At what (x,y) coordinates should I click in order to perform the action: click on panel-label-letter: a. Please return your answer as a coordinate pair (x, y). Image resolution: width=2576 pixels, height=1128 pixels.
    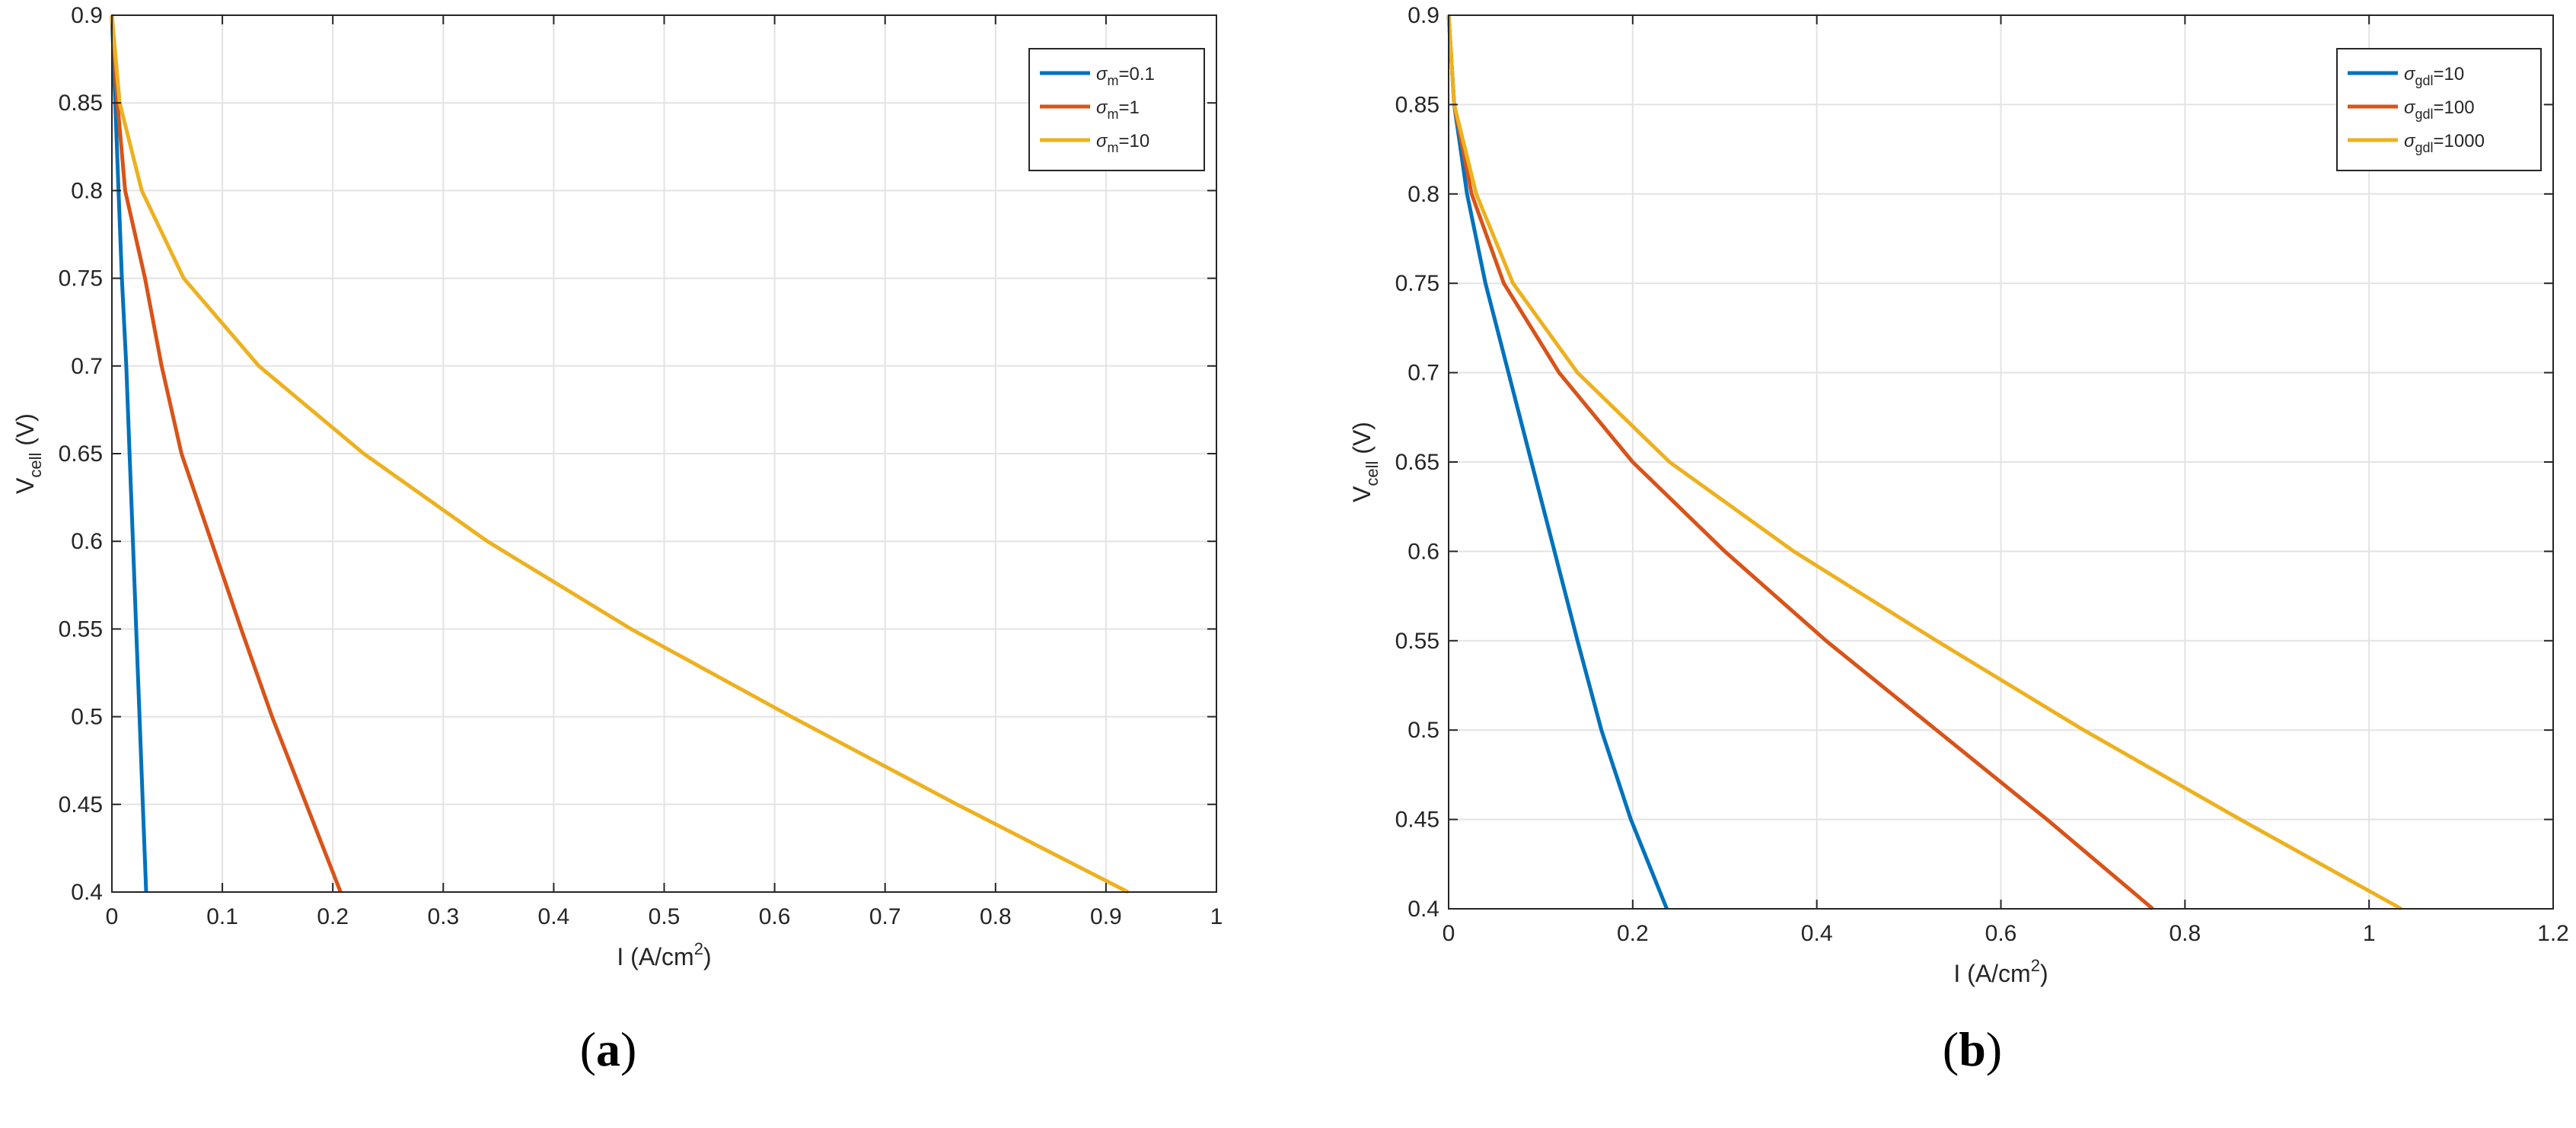
    Looking at the image, I should click on (608, 1049).